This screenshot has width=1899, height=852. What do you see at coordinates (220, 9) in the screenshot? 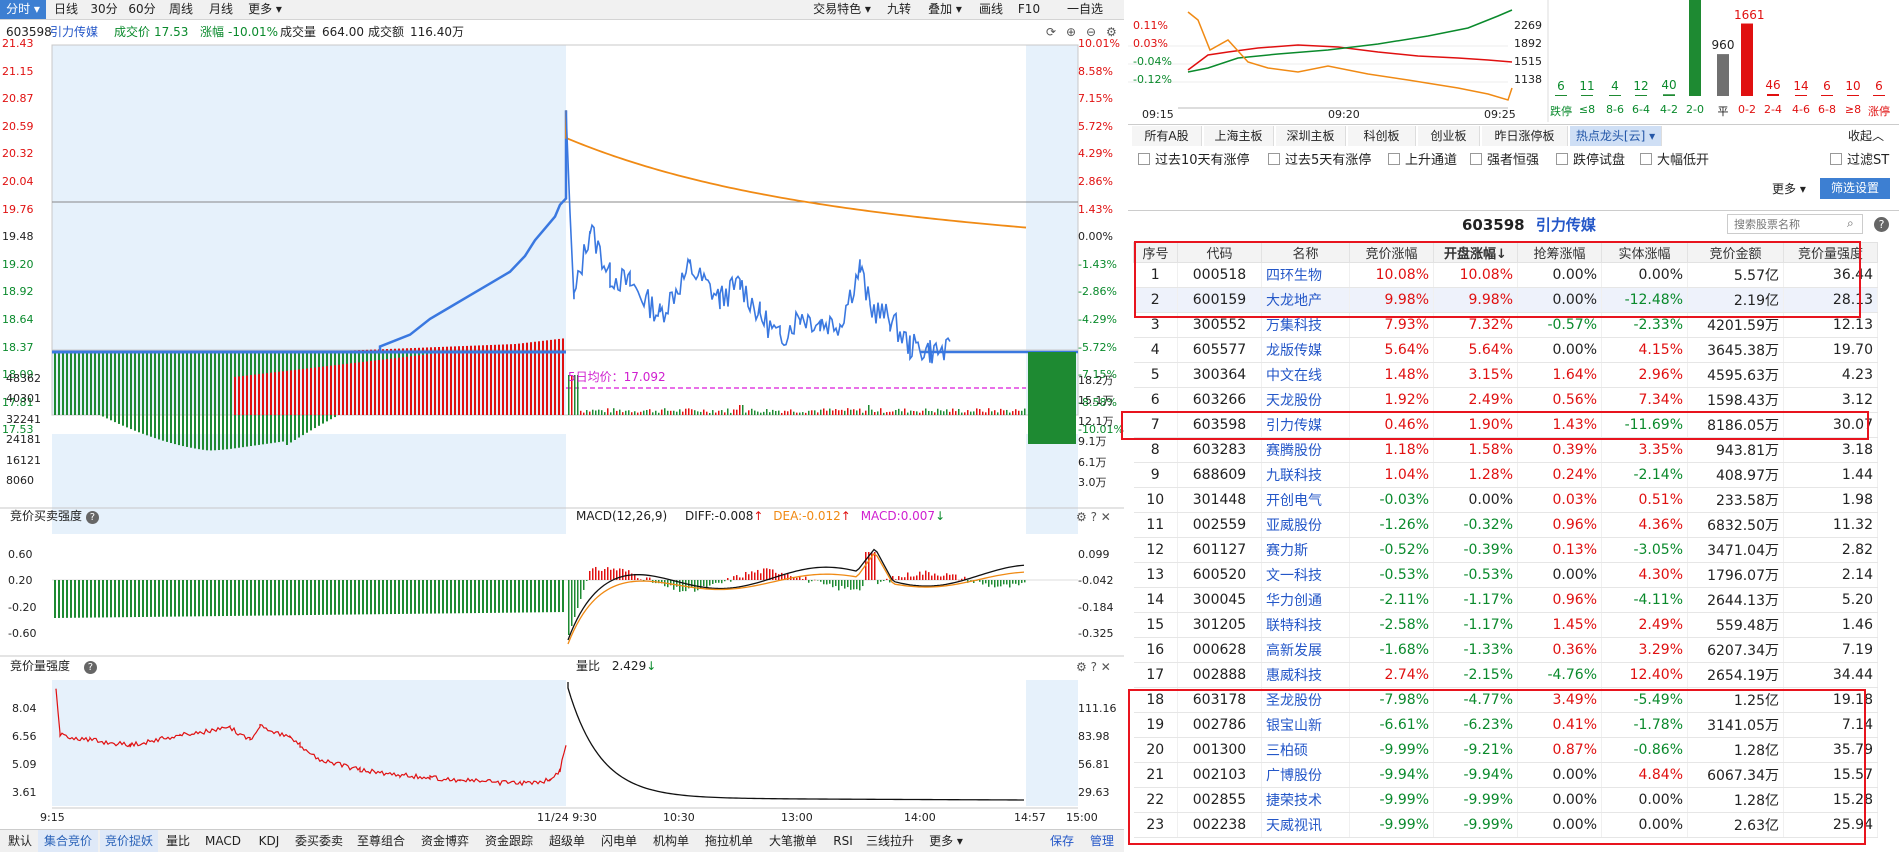
I see `tab-monthly: 月线` at bounding box center [220, 9].